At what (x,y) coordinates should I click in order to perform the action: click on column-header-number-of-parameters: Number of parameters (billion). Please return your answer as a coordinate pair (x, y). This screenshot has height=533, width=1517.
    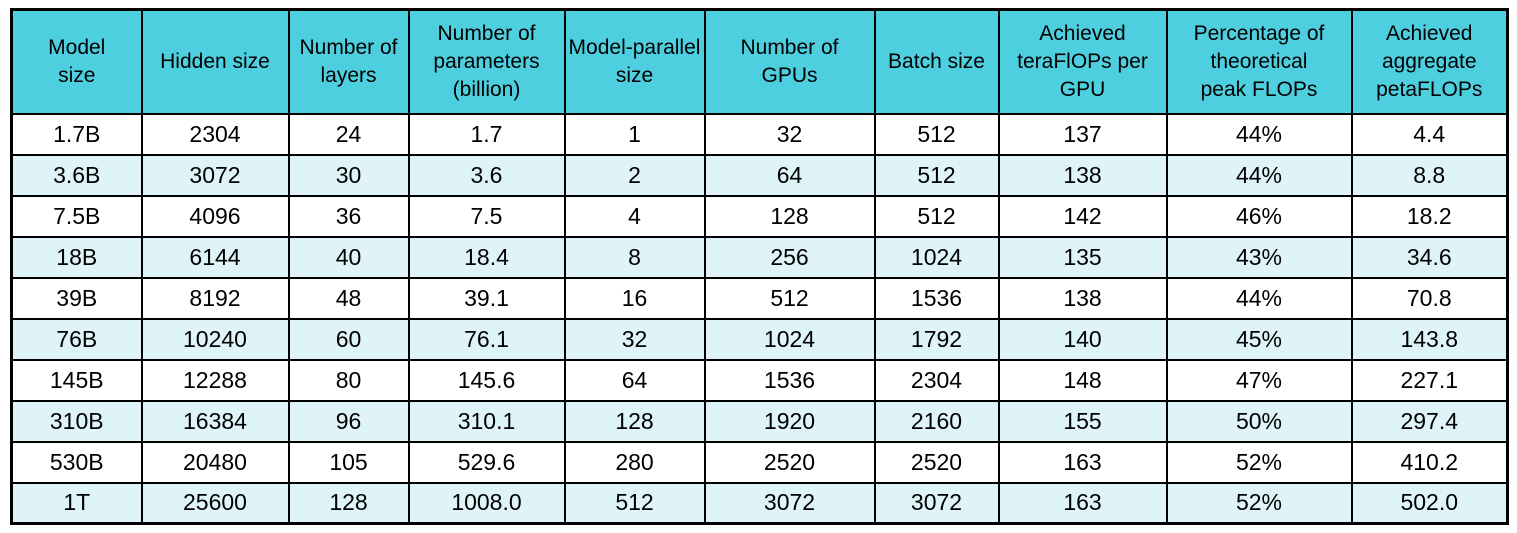
    Looking at the image, I should click on (486, 61).